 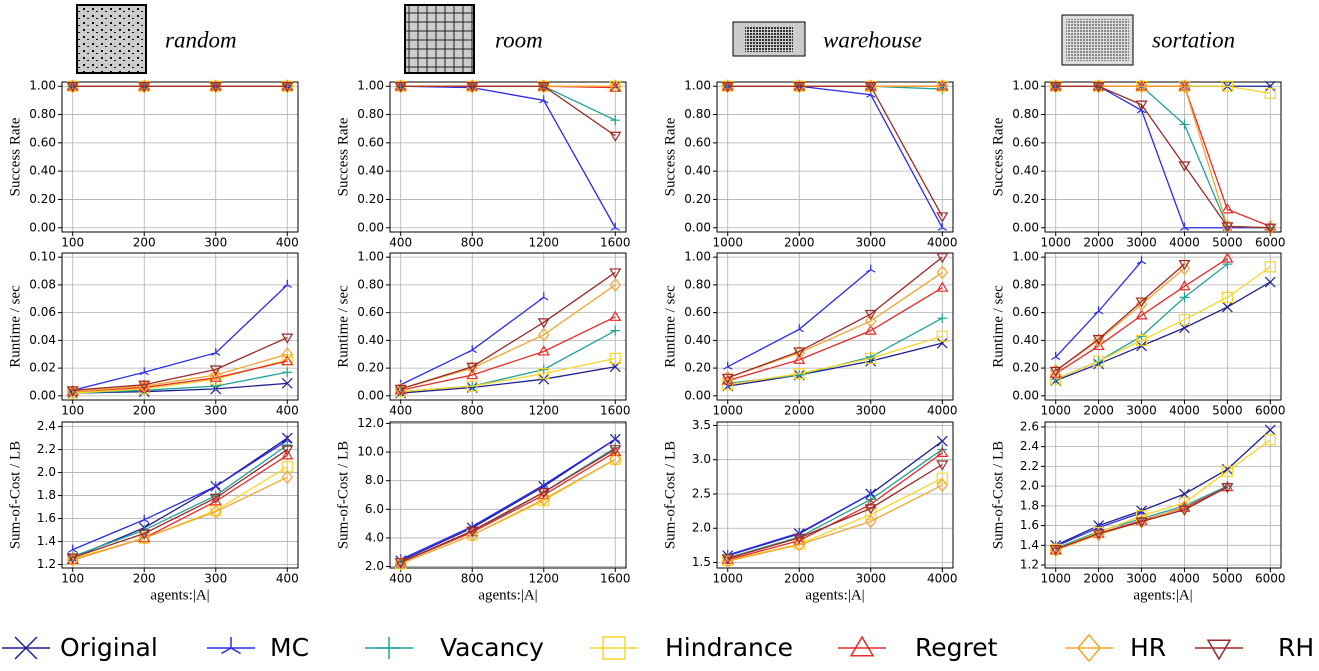 I want to click on y-tick-label: 8.0, so click(x=374, y=480).